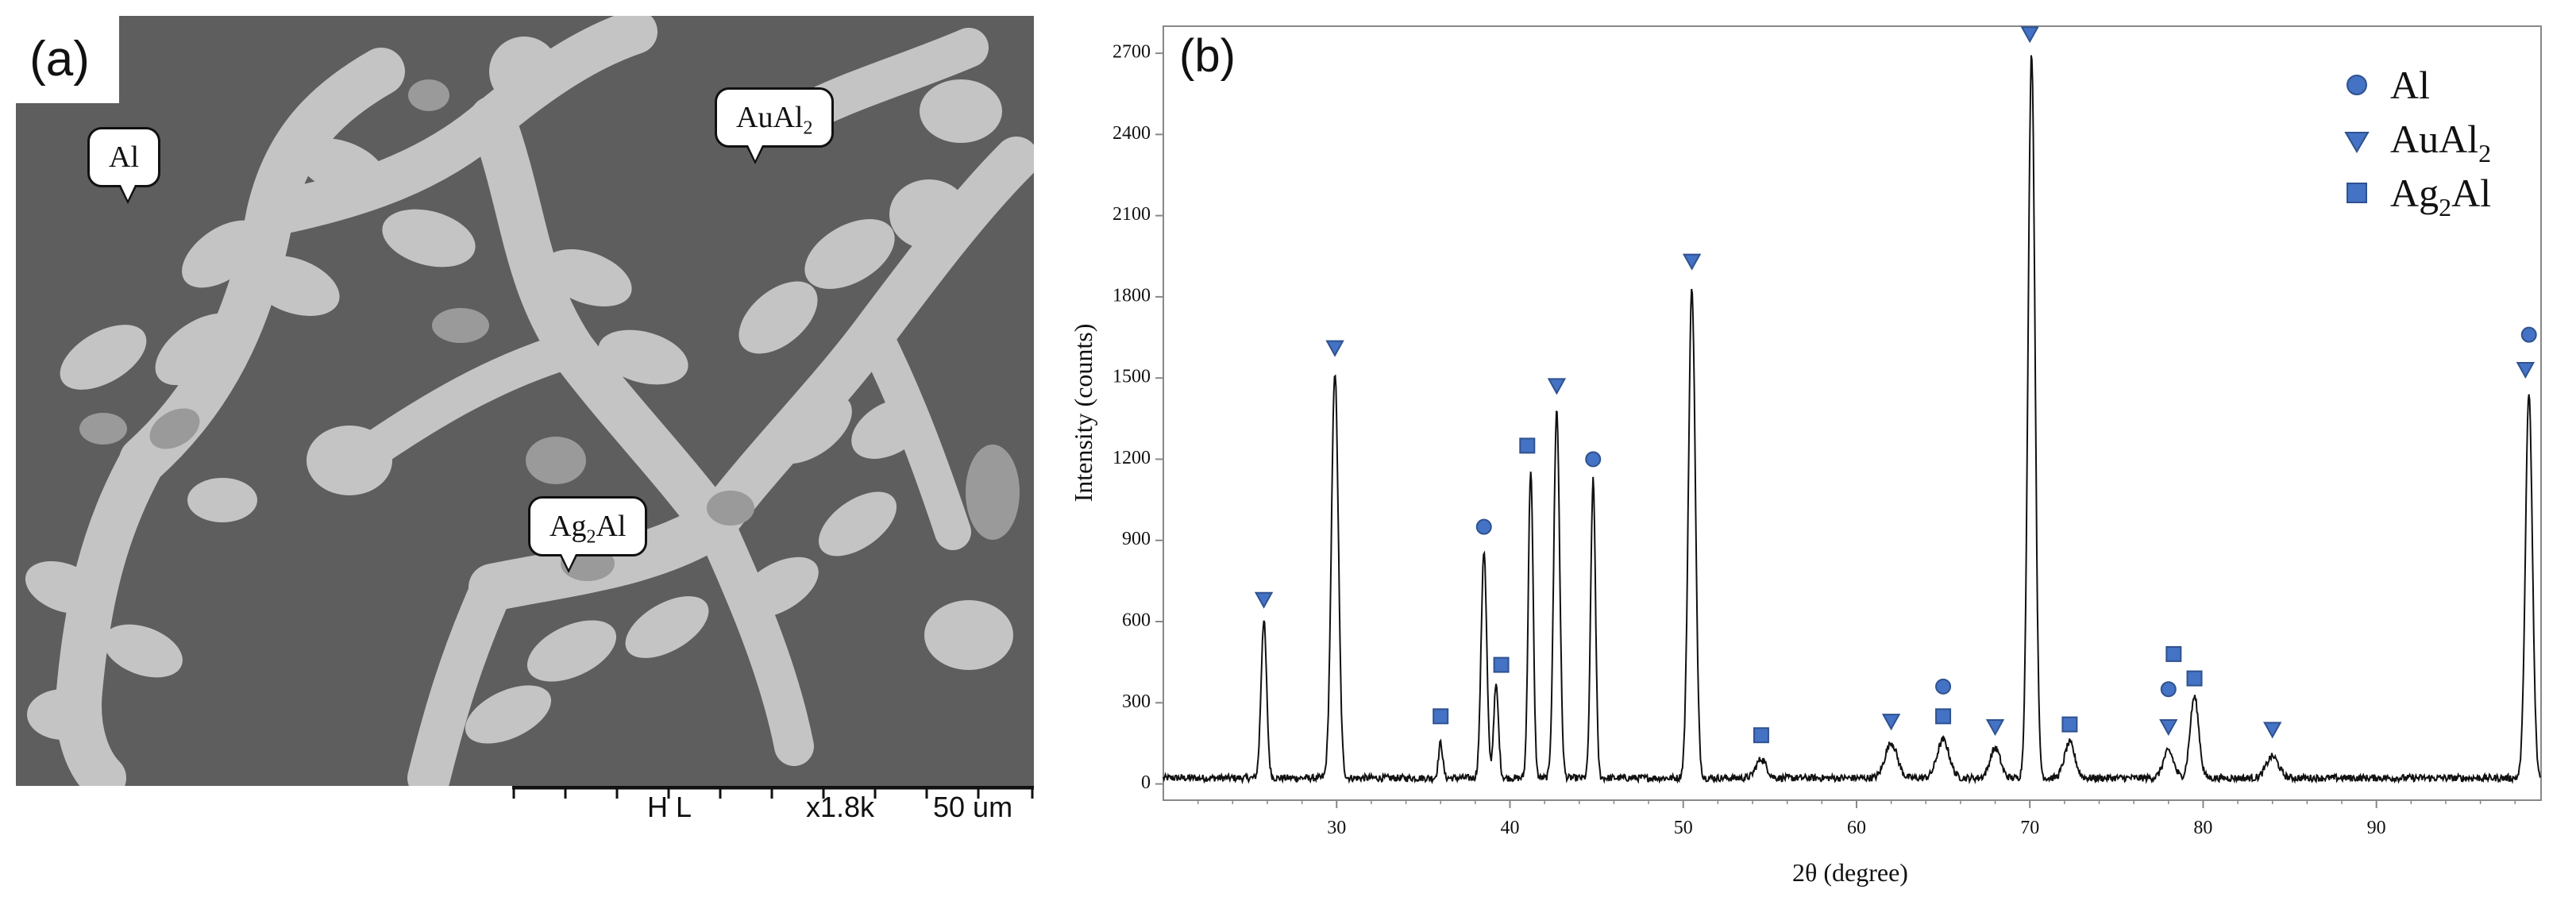  I want to click on callout-ag2al-sub: 2, so click(591, 537).